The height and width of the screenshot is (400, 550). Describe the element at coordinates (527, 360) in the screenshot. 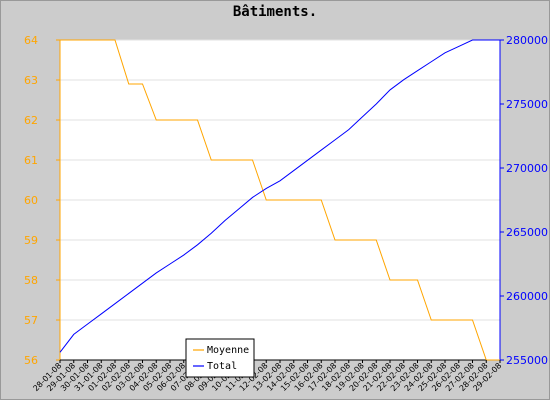

I see `right-tick-label: 255000` at that location.